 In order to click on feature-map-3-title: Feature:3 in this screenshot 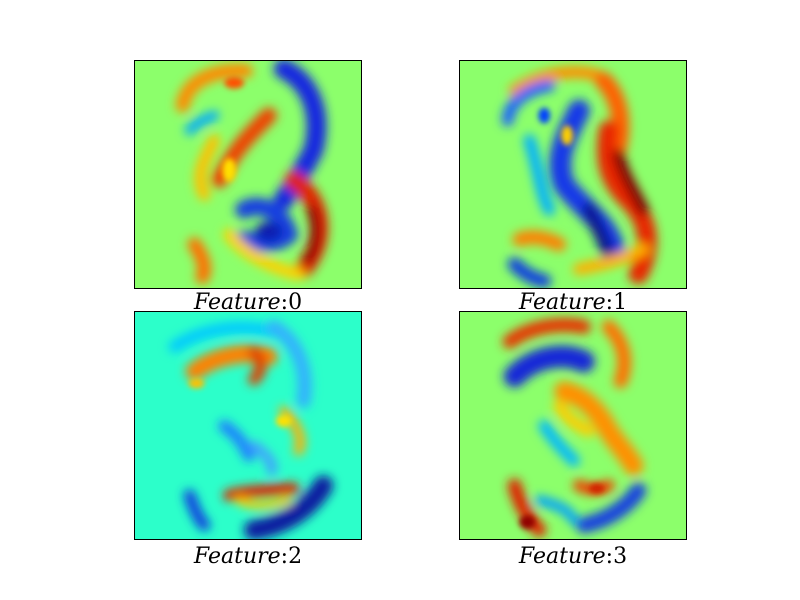, I will do `click(573, 557)`.